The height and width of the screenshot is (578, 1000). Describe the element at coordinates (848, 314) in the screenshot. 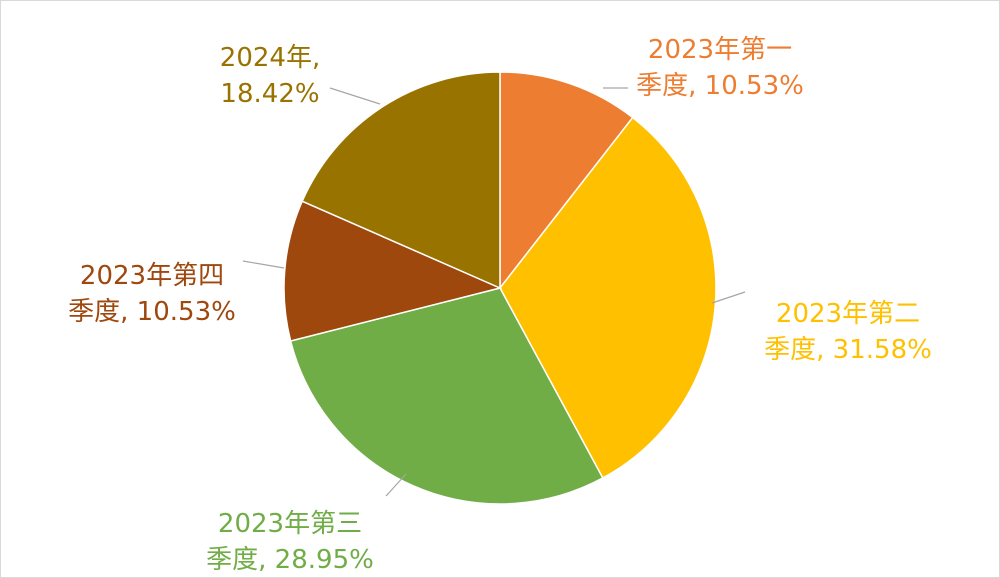

I see `data-label-line1: 2023年第二` at that location.